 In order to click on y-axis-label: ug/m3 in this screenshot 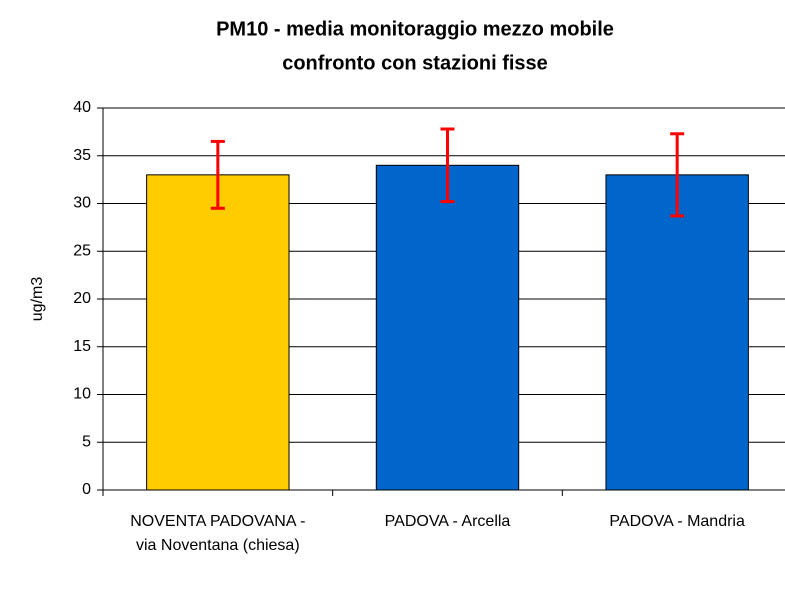, I will do `click(37, 299)`.